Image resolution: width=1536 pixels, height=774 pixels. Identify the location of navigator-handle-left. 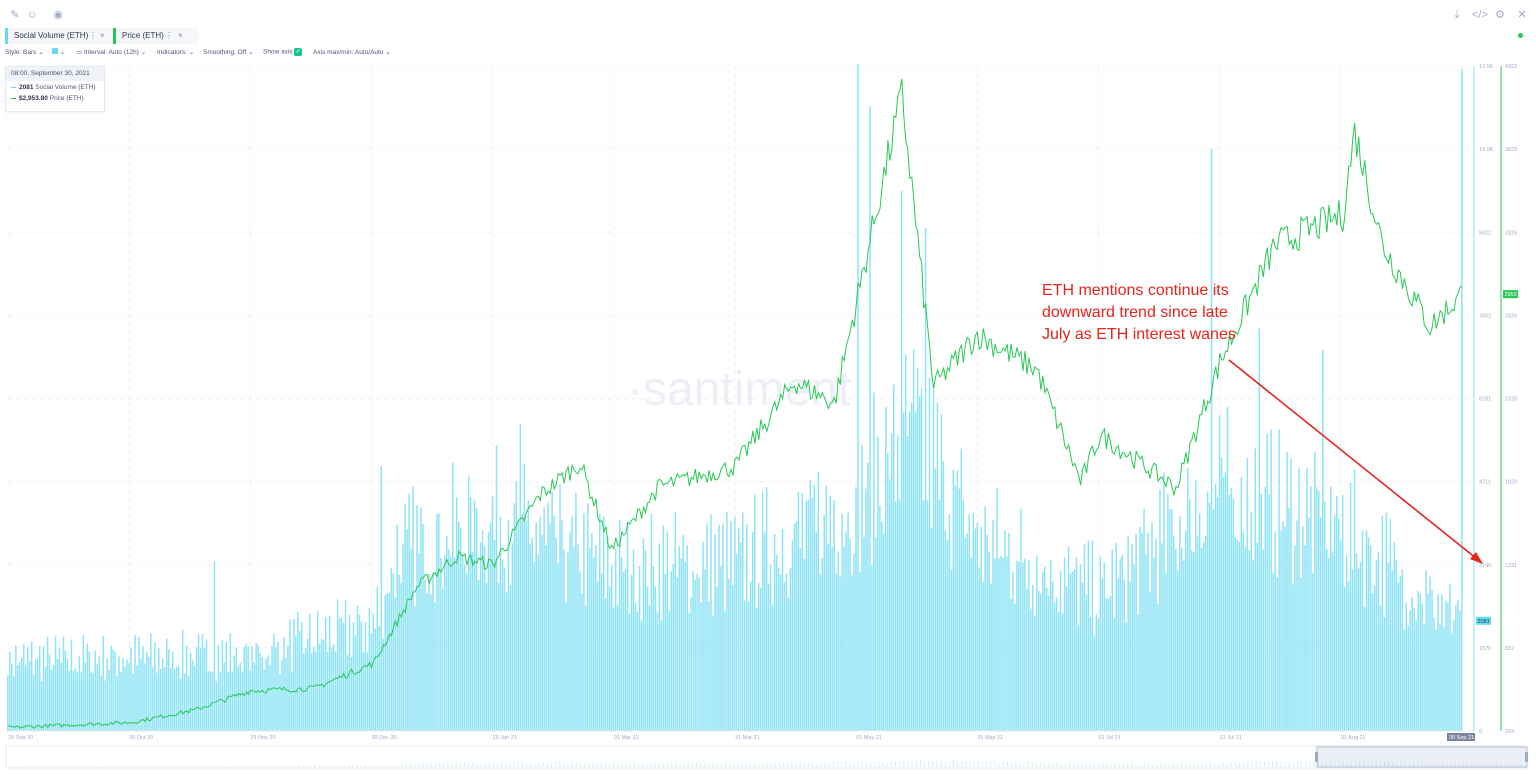
(1316, 757).